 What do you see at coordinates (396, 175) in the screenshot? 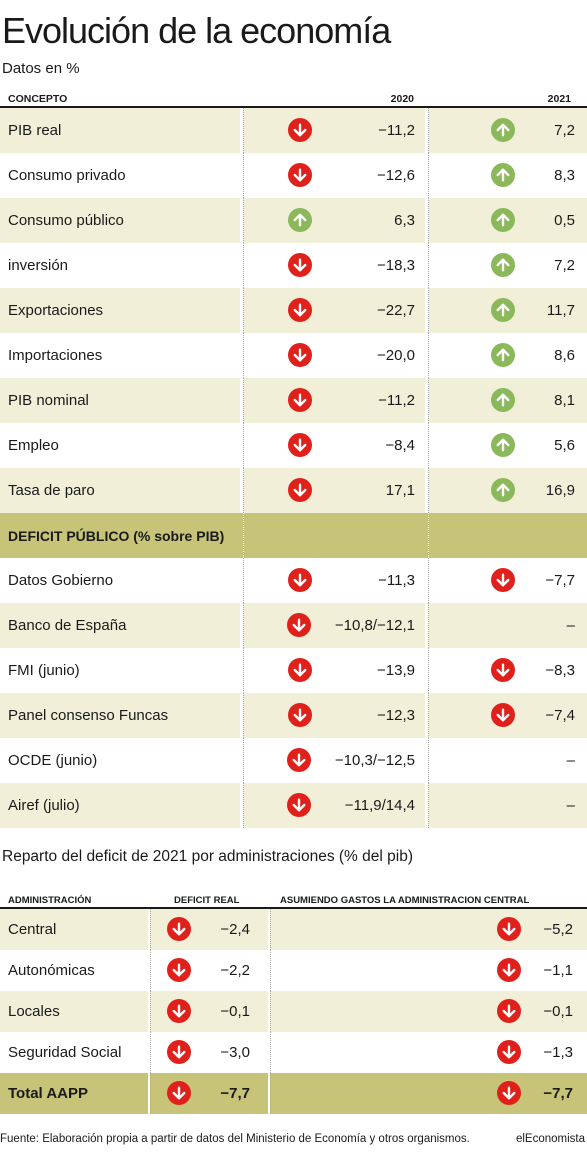
I see `value-2020: −12,6` at bounding box center [396, 175].